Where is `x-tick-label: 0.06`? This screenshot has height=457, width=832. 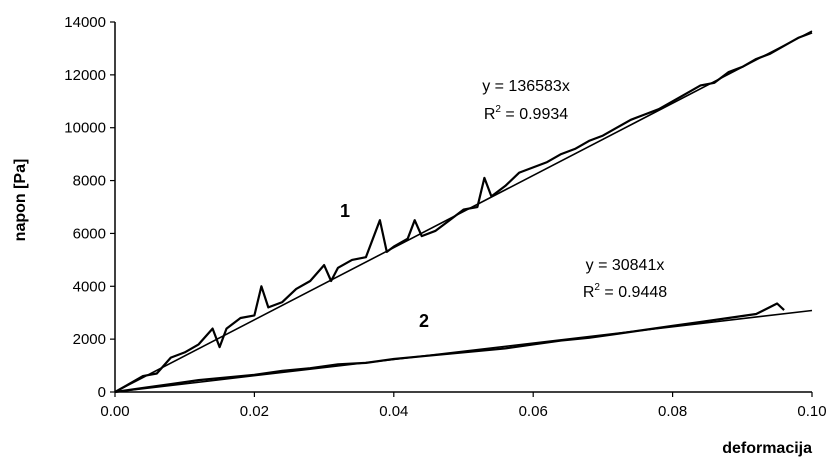 x-tick-label: 0.06 is located at coordinates (533, 411).